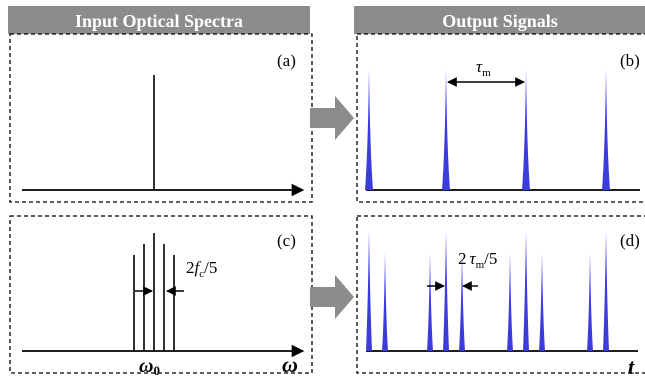  What do you see at coordinates (286, 60) in the screenshot?
I see `panel-a-label: (a)` at bounding box center [286, 60].